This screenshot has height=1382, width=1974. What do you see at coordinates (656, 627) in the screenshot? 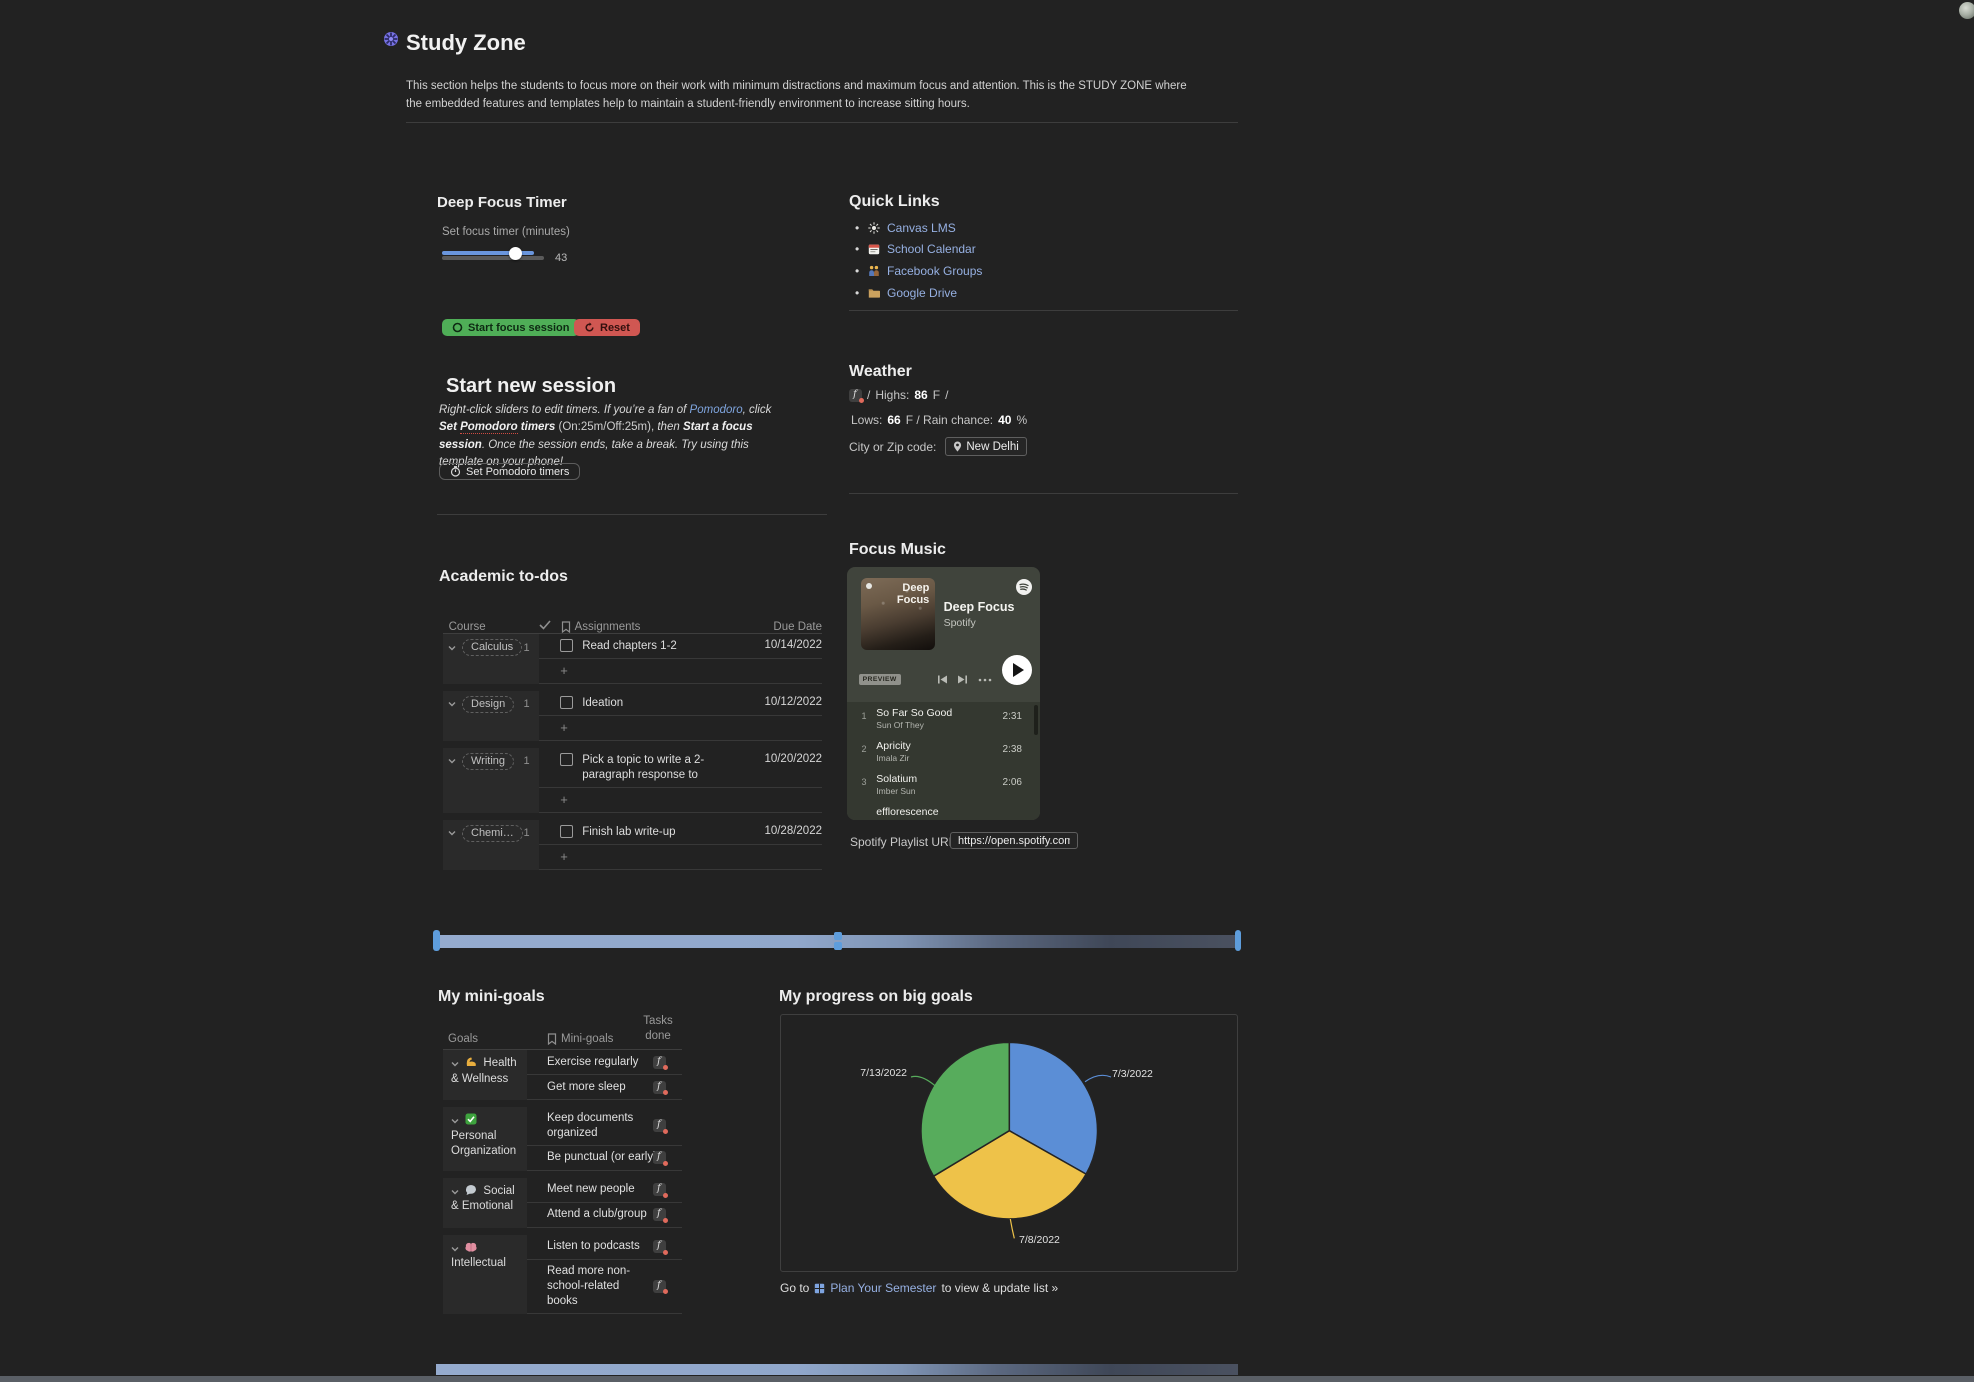
I see `column-header-assignments: Assignments` at bounding box center [656, 627].